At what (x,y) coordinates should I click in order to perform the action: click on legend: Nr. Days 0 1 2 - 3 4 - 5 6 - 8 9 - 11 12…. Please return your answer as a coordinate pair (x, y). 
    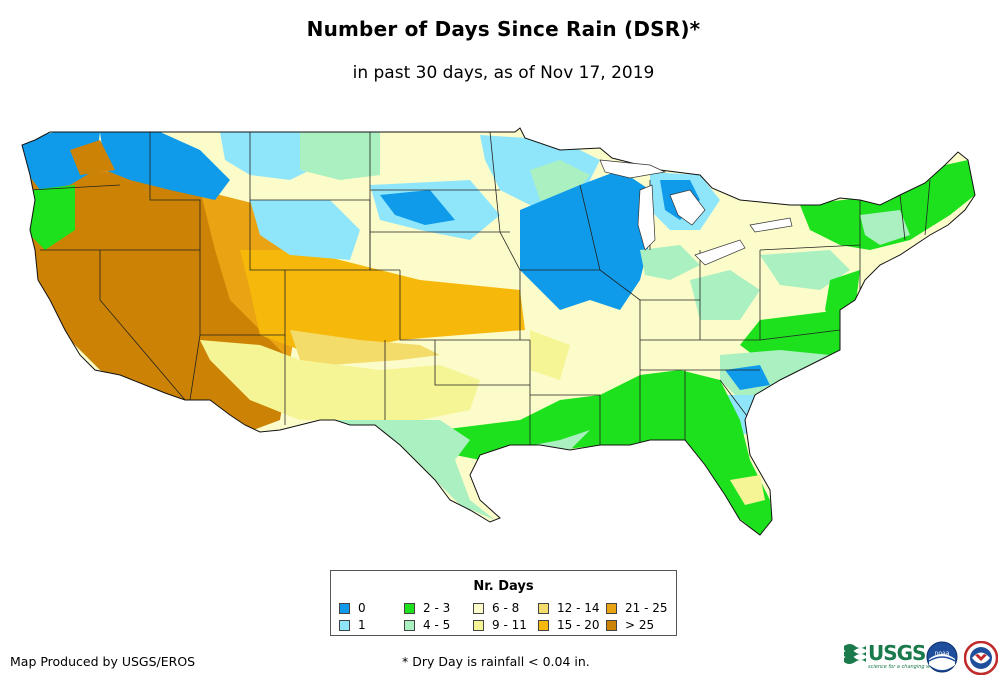
    Looking at the image, I should click on (503, 603).